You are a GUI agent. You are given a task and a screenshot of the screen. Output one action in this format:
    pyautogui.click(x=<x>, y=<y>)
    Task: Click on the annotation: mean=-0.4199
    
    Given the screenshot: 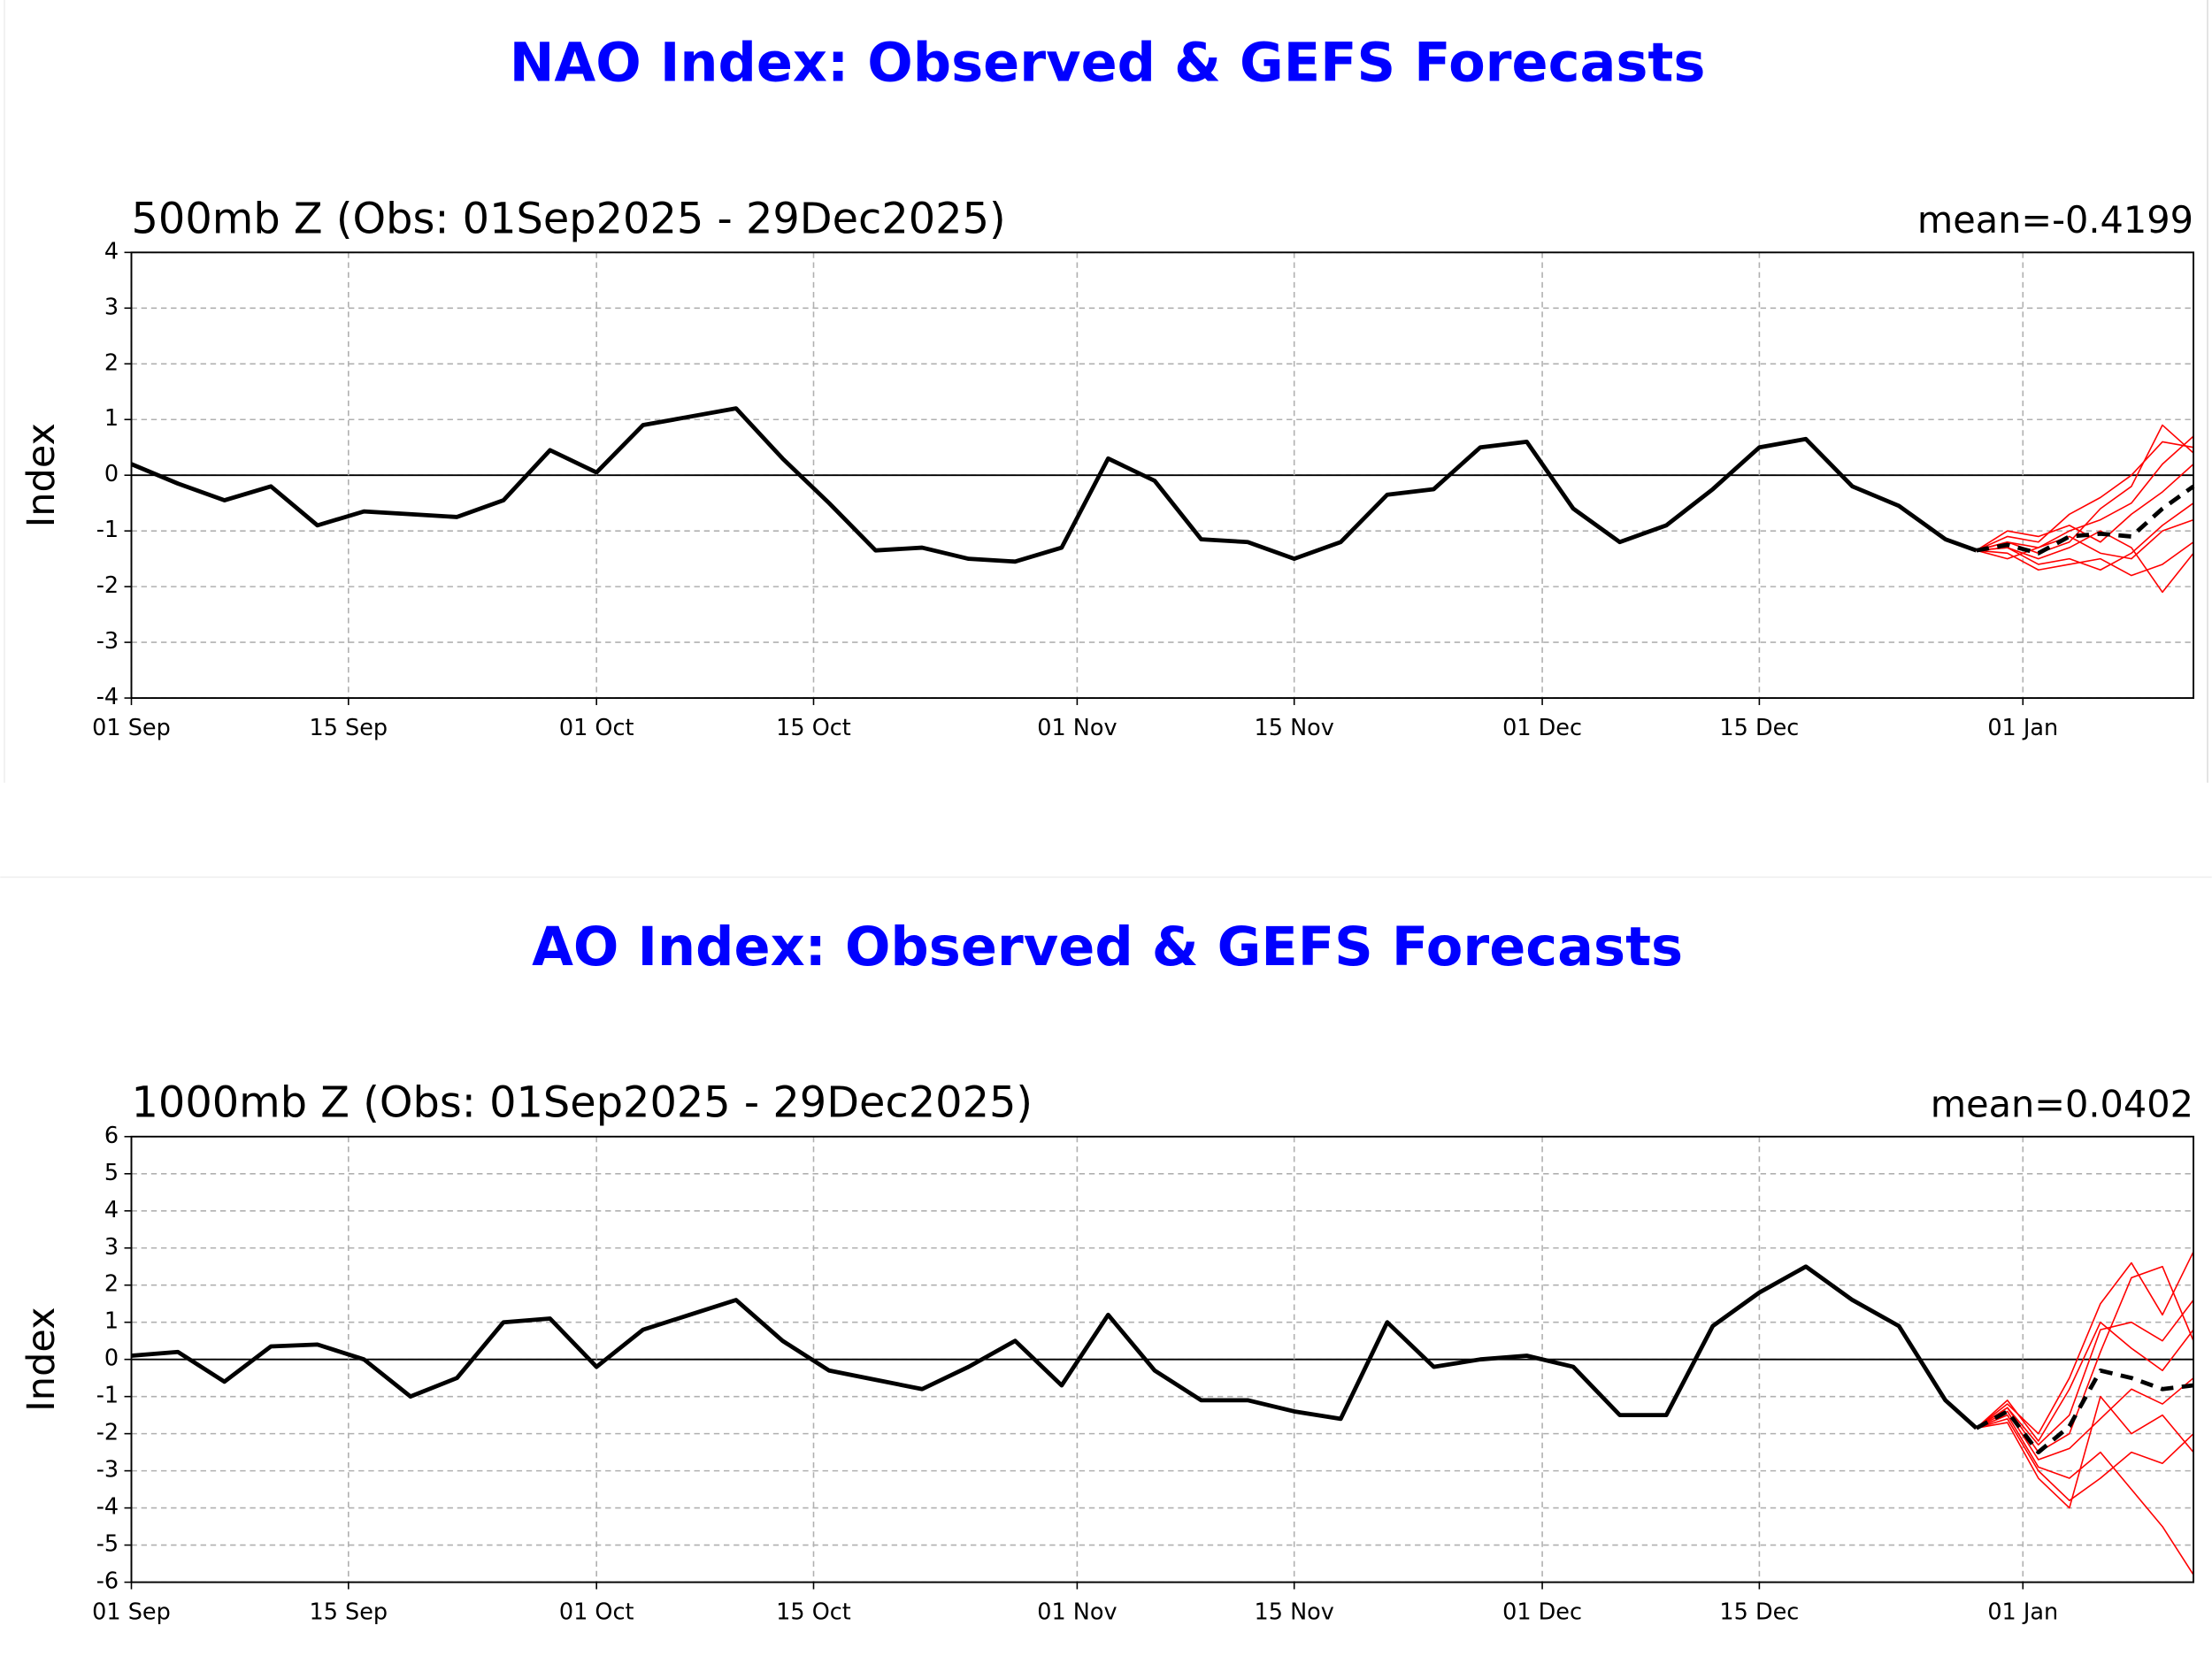 What is the action you would take?
    pyautogui.click(x=2055, y=220)
    